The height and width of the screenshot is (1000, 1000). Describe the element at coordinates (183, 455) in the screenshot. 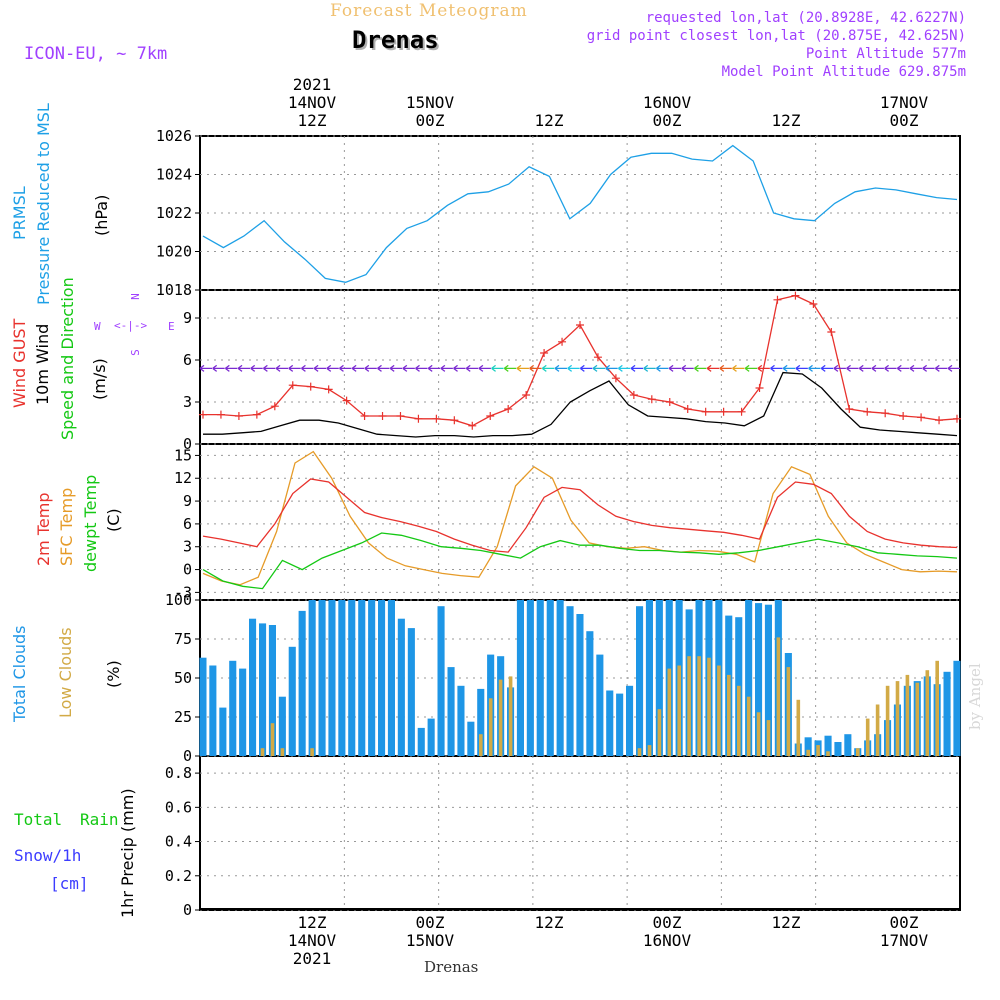

I see `temp-ytick-label-6: 15` at that location.